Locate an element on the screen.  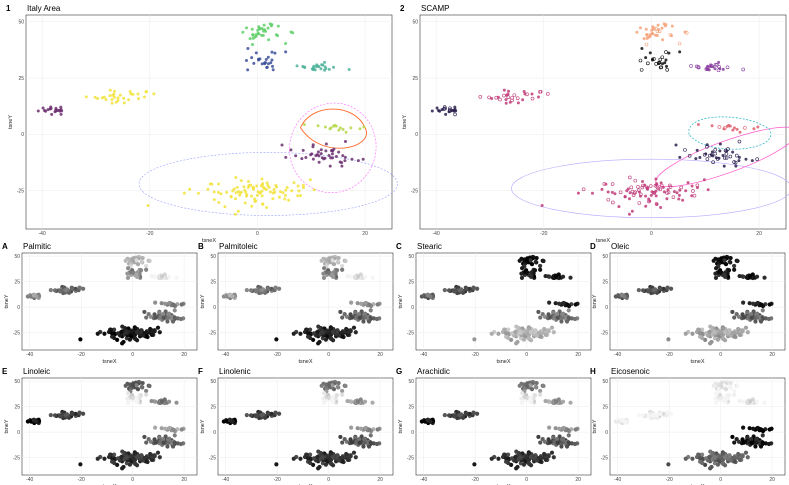
y-axis-label: tsneY is located at coordinates (7, 301).